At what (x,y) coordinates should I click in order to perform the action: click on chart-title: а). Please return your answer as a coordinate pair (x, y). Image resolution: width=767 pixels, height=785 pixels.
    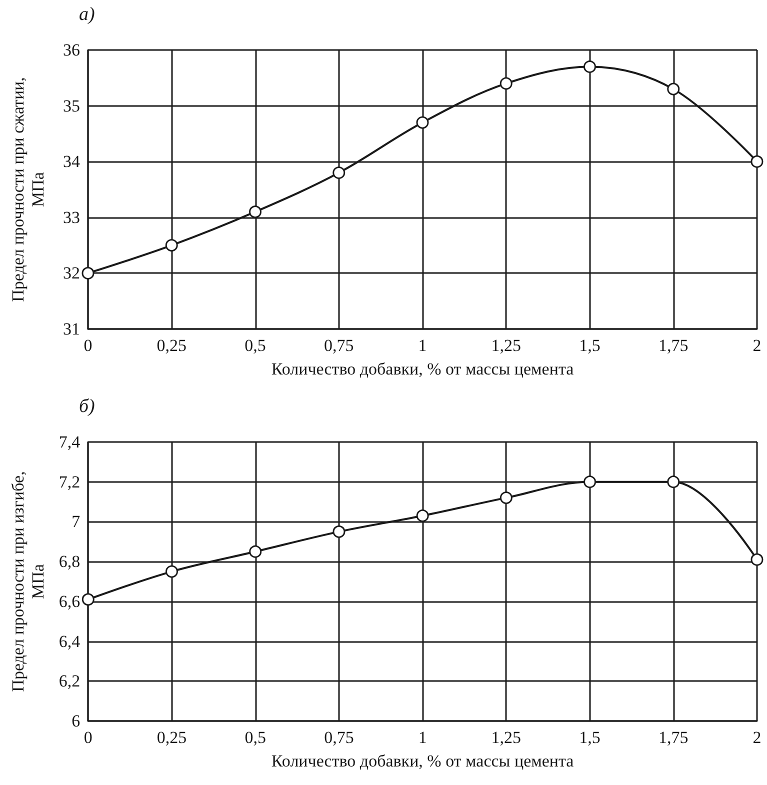
    Looking at the image, I should click on (87, 14).